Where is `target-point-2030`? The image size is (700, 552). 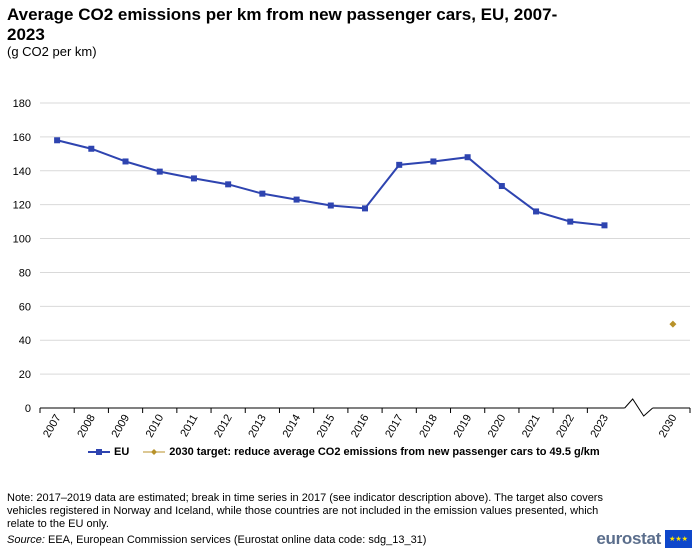 target-point-2030 is located at coordinates (673, 324).